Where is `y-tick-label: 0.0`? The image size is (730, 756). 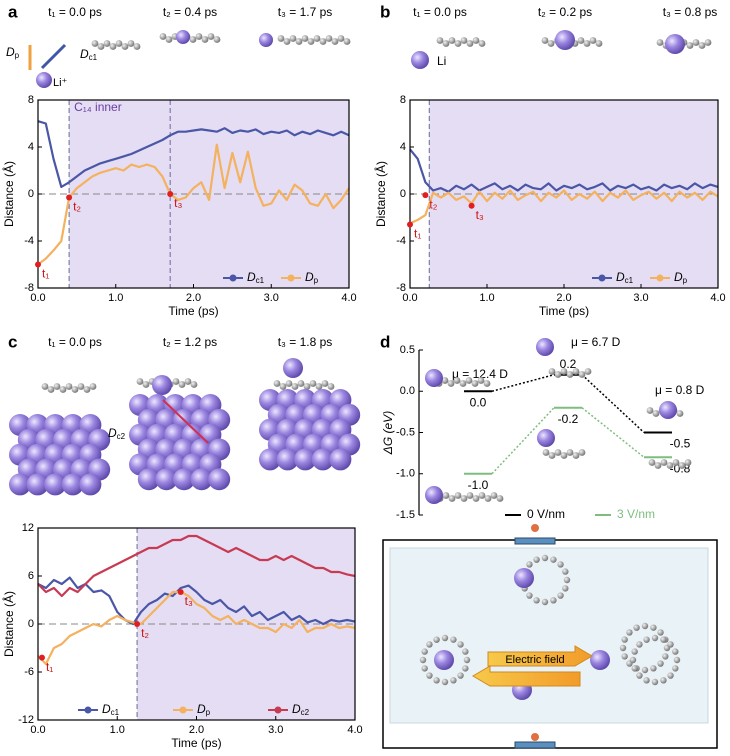
y-tick-label: 0.0 is located at coordinates (407, 391).